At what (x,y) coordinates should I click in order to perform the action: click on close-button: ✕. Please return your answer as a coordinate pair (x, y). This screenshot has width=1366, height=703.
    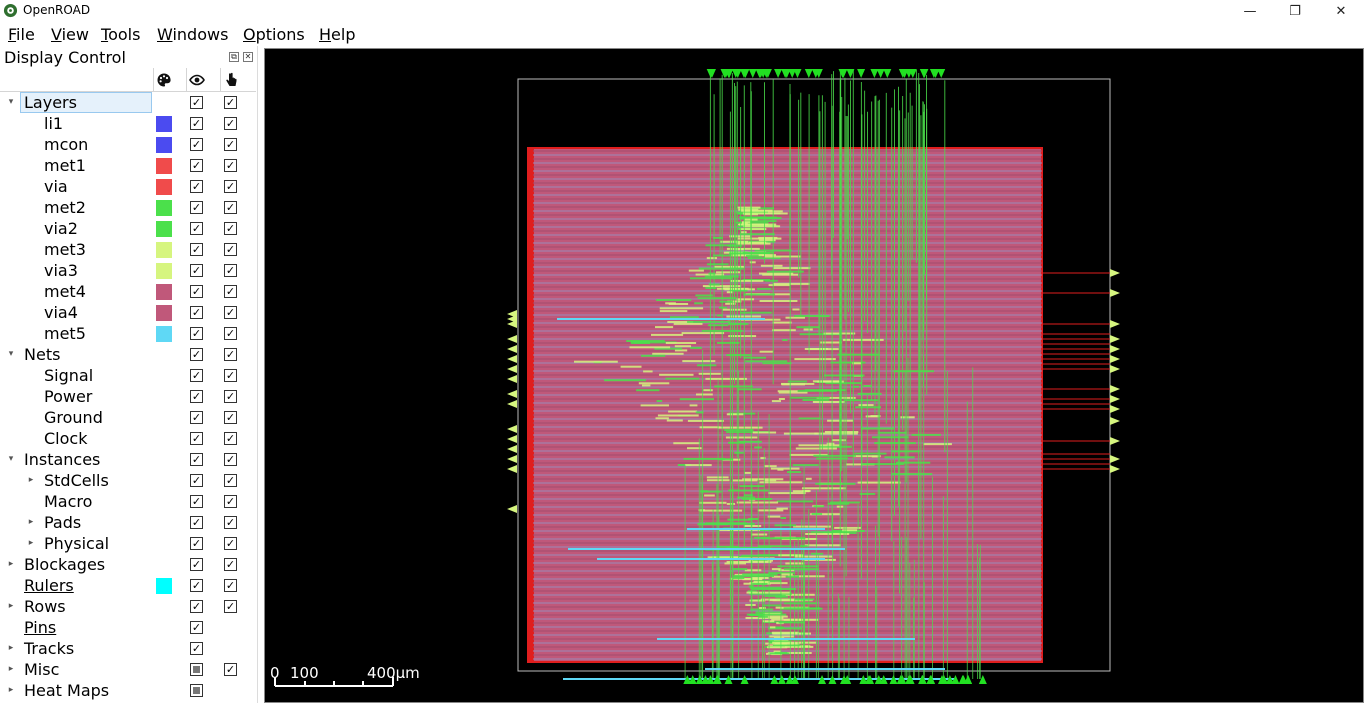
    Looking at the image, I should click on (1341, 11).